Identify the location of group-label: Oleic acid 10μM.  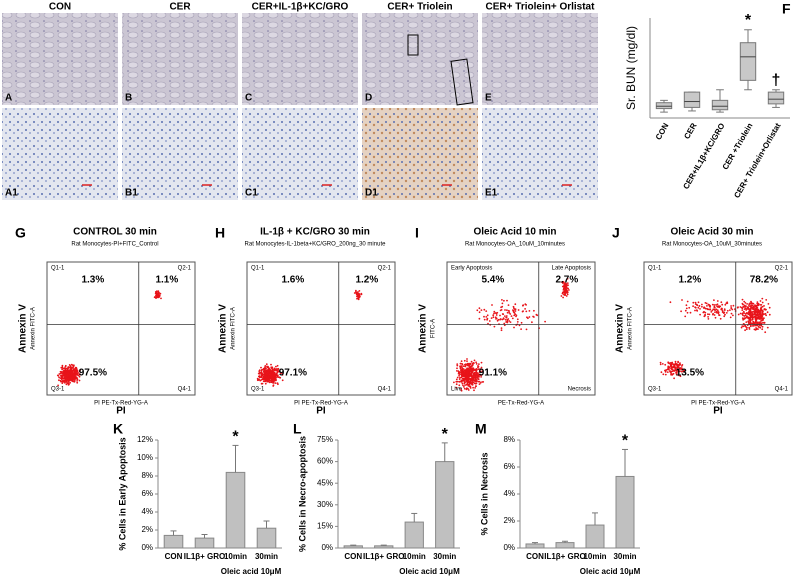
(429, 571).